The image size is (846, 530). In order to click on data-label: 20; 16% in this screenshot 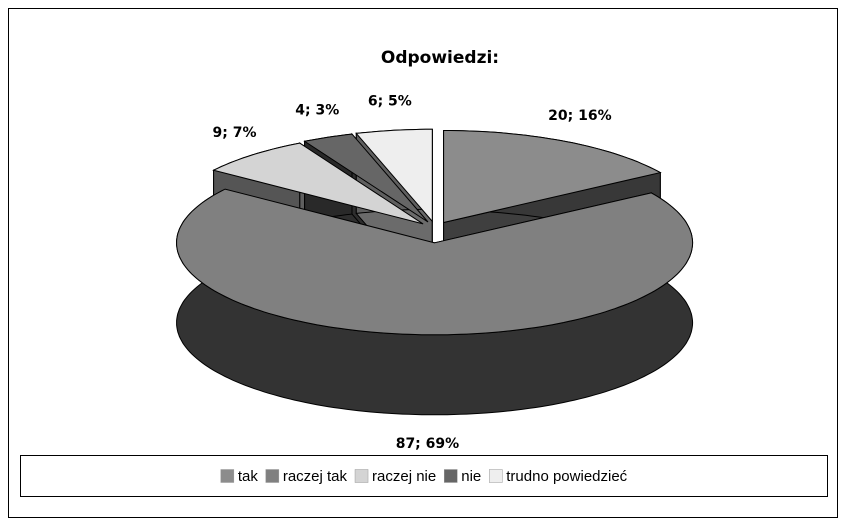, I will do `click(579, 116)`.